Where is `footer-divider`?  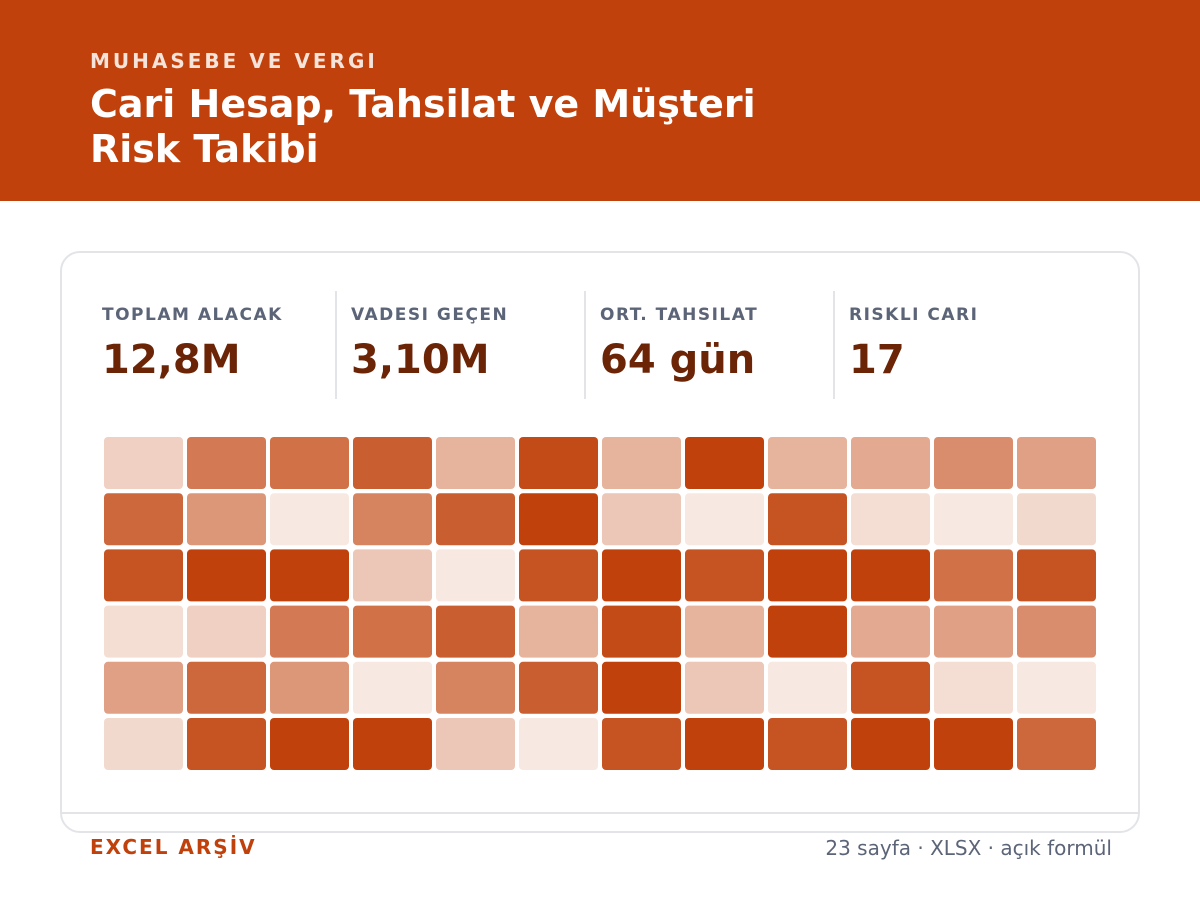
footer-divider is located at coordinates (600, 813).